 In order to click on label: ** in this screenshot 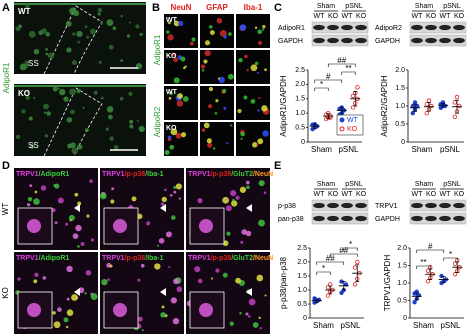, I will do `click(348, 68)`.